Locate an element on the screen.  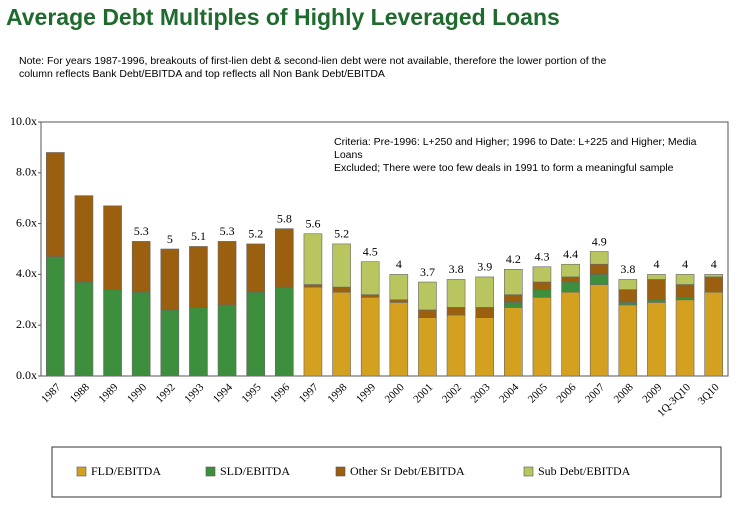
x-tick-label: 2002 is located at coordinates (452, 393).